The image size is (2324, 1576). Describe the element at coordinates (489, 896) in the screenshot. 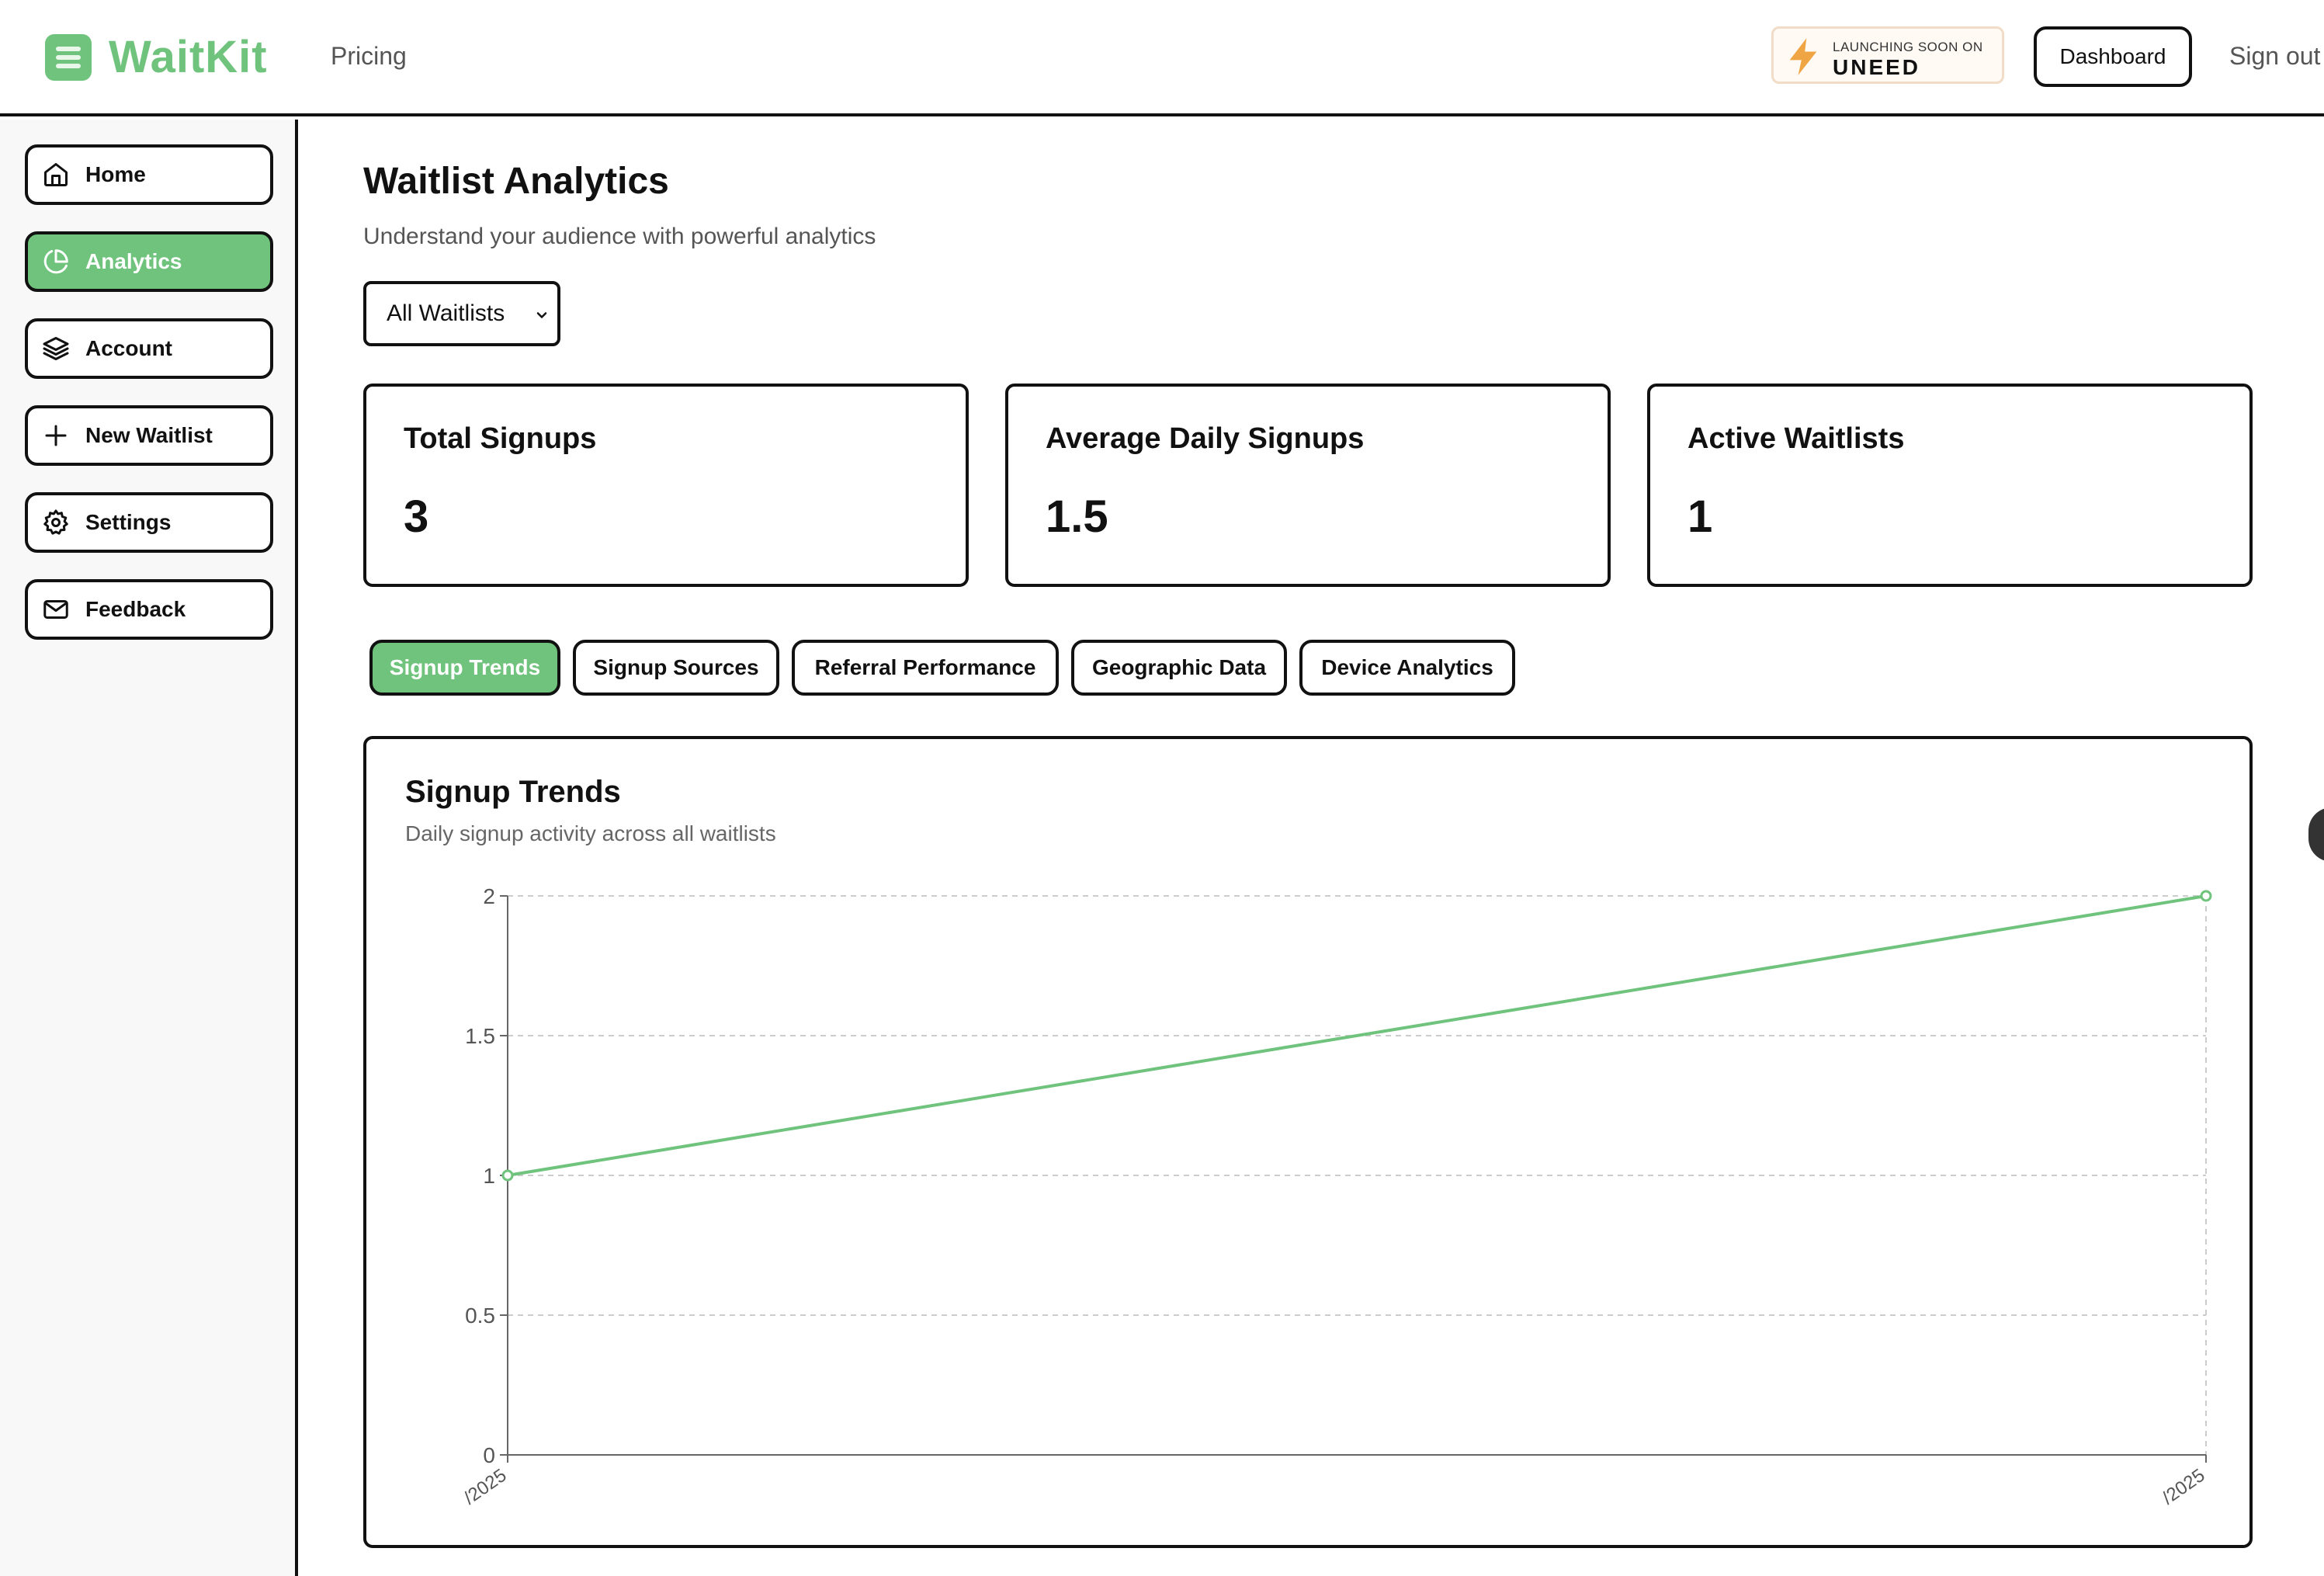

I see `y-tick-label: 2` at that location.